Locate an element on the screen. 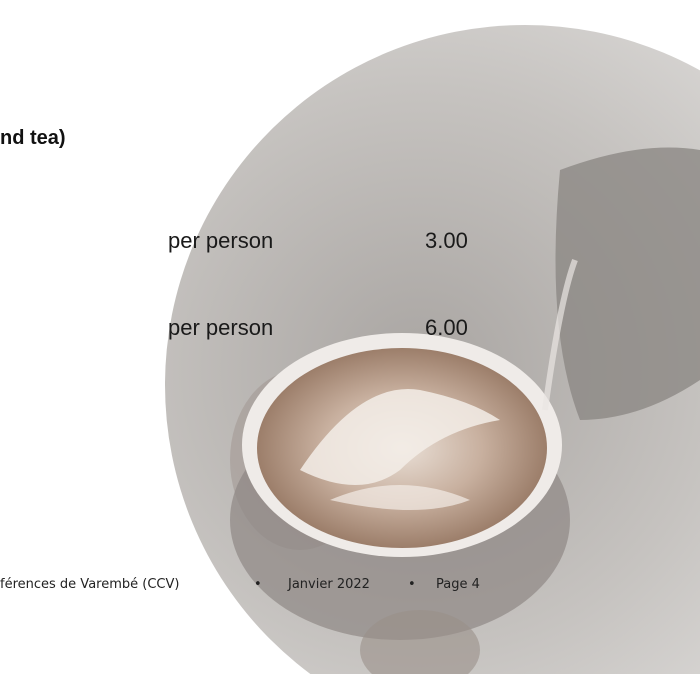 The width and height of the screenshot is (700, 674). footer-date: Janvier 2022 is located at coordinates (328, 584).